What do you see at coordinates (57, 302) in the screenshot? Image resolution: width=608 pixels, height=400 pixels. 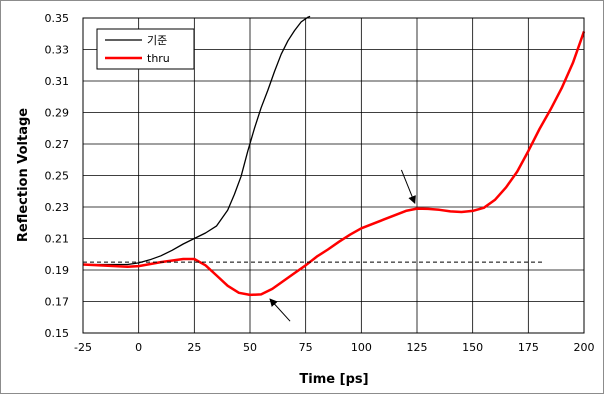 I see `y-tick-label: 0.17` at bounding box center [57, 302].